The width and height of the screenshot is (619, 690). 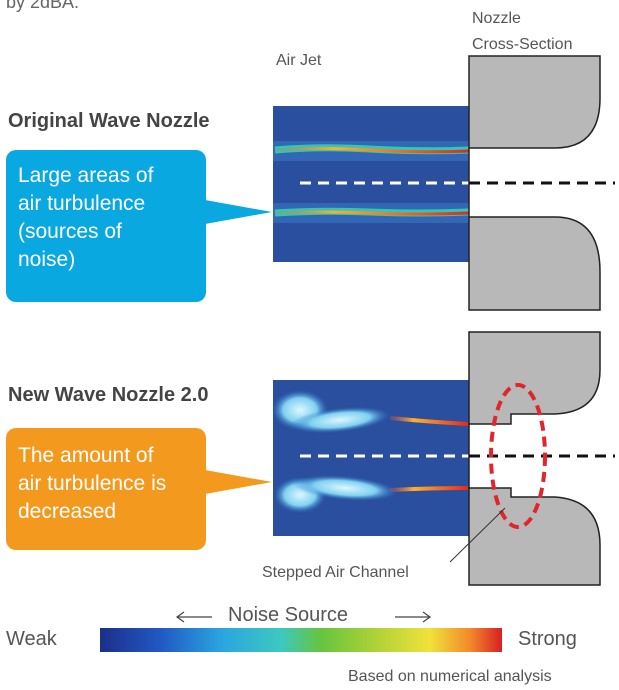 I want to click on new-callout-line: The amount of, so click(x=86, y=455).